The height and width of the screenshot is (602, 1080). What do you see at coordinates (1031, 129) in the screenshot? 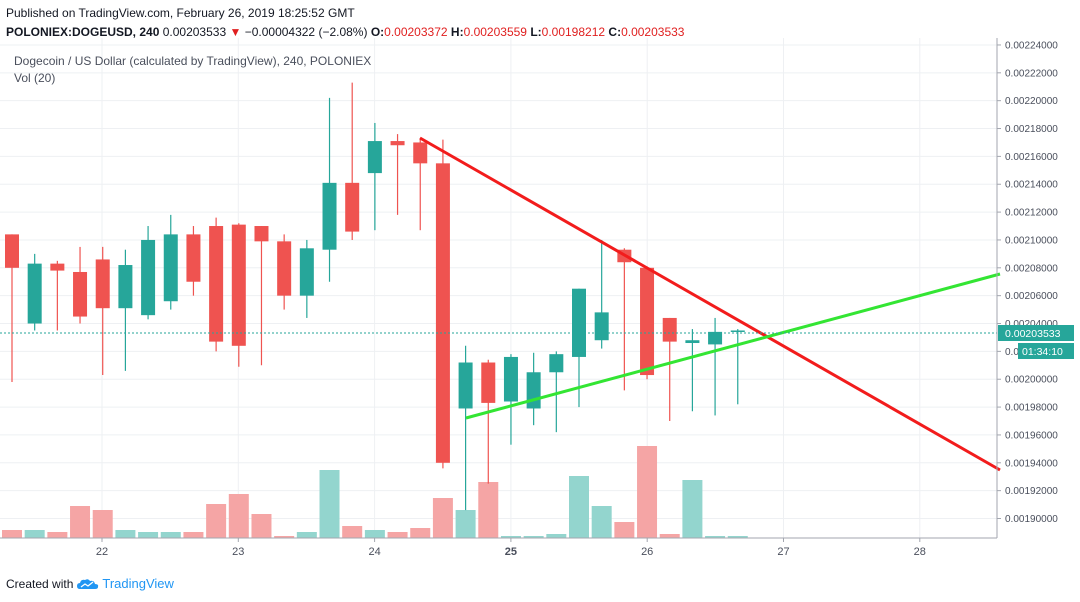
I see `price-tick-label: 0.00218000` at bounding box center [1031, 129].